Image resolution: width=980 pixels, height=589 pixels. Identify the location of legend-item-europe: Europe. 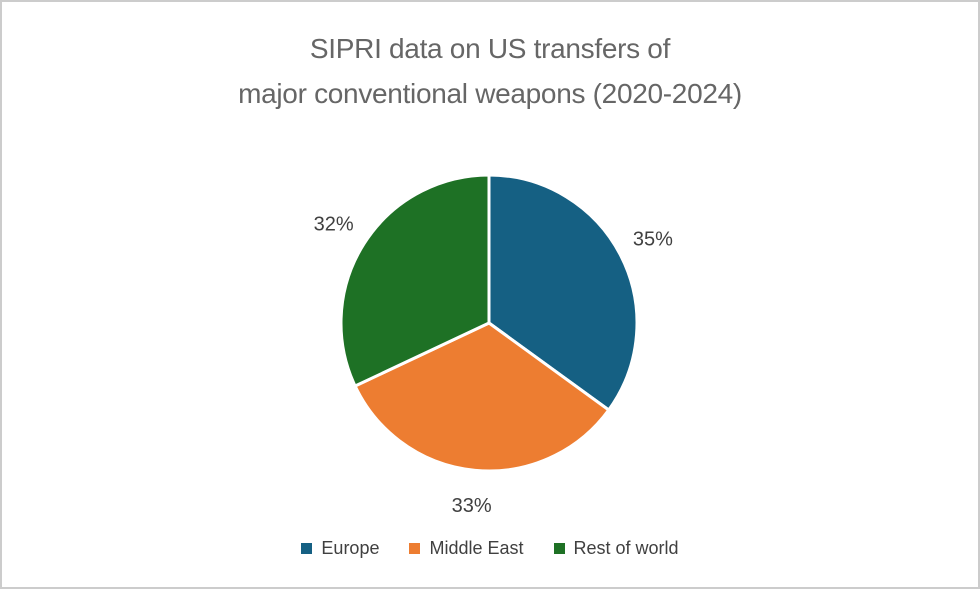
(340, 548).